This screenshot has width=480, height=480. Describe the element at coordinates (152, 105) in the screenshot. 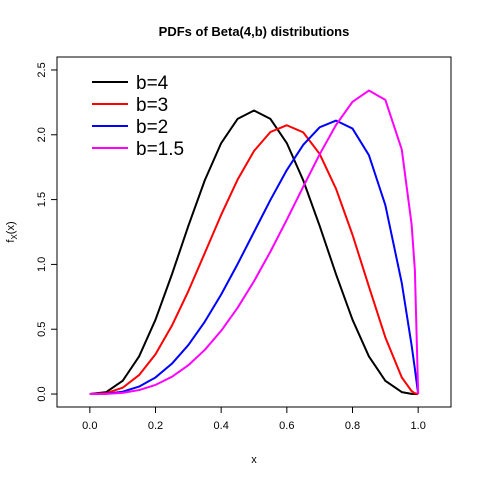

I see `legend-label: b=3` at that location.